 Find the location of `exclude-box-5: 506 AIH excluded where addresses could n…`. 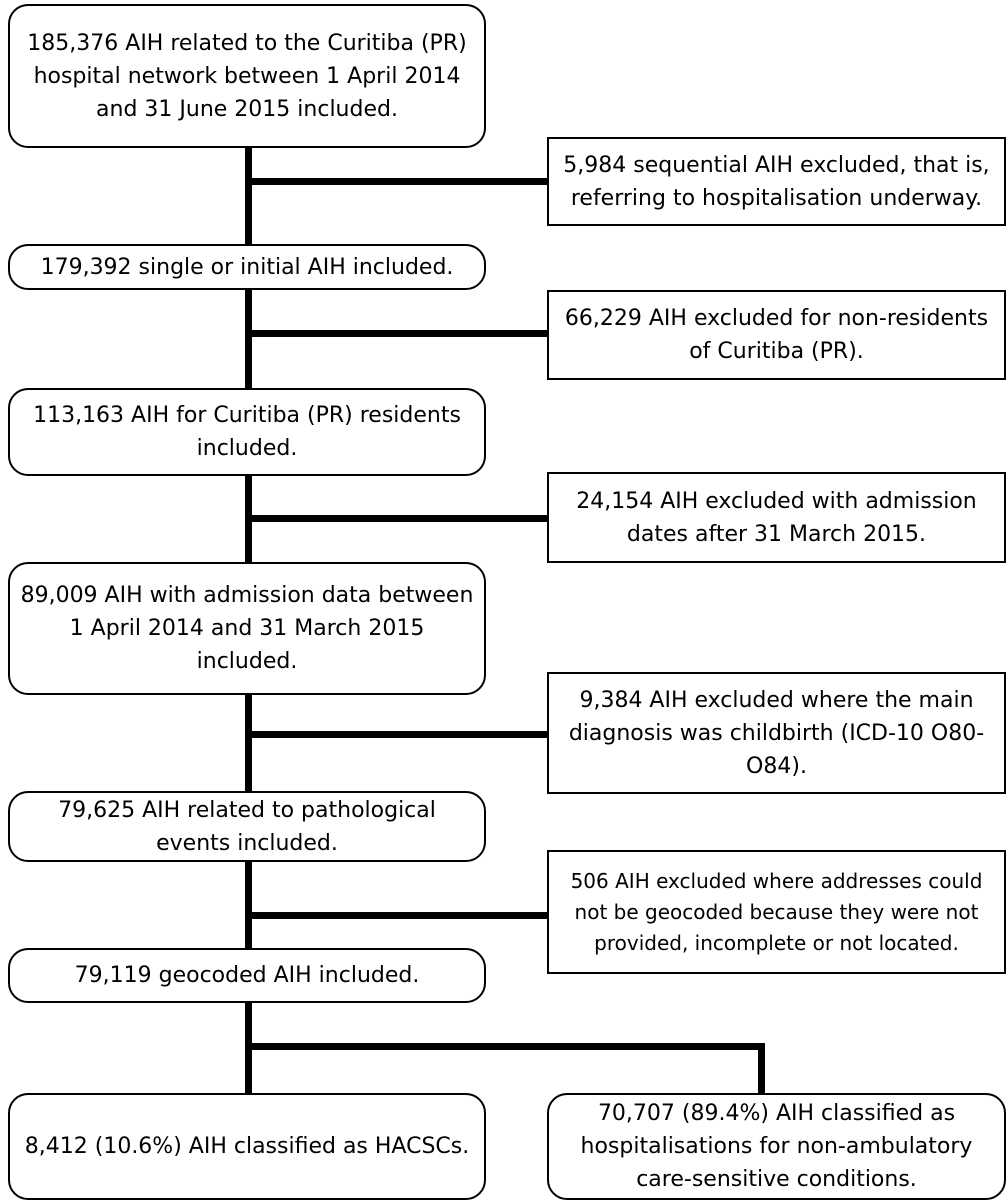

exclude-box-5: 506 AIH excluded where addresses could n… is located at coordinates (776, 912).